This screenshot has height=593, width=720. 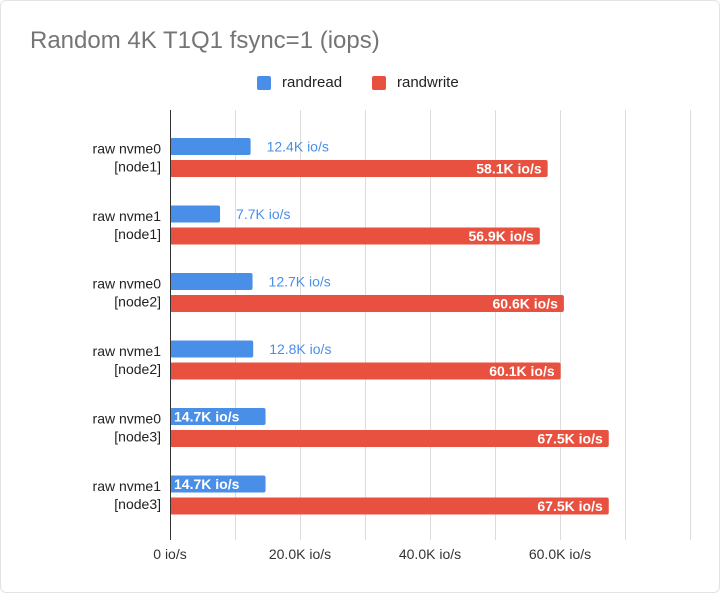 I want to click on data-label-randread: 12.7K io/s, so click(x=300, y=282).